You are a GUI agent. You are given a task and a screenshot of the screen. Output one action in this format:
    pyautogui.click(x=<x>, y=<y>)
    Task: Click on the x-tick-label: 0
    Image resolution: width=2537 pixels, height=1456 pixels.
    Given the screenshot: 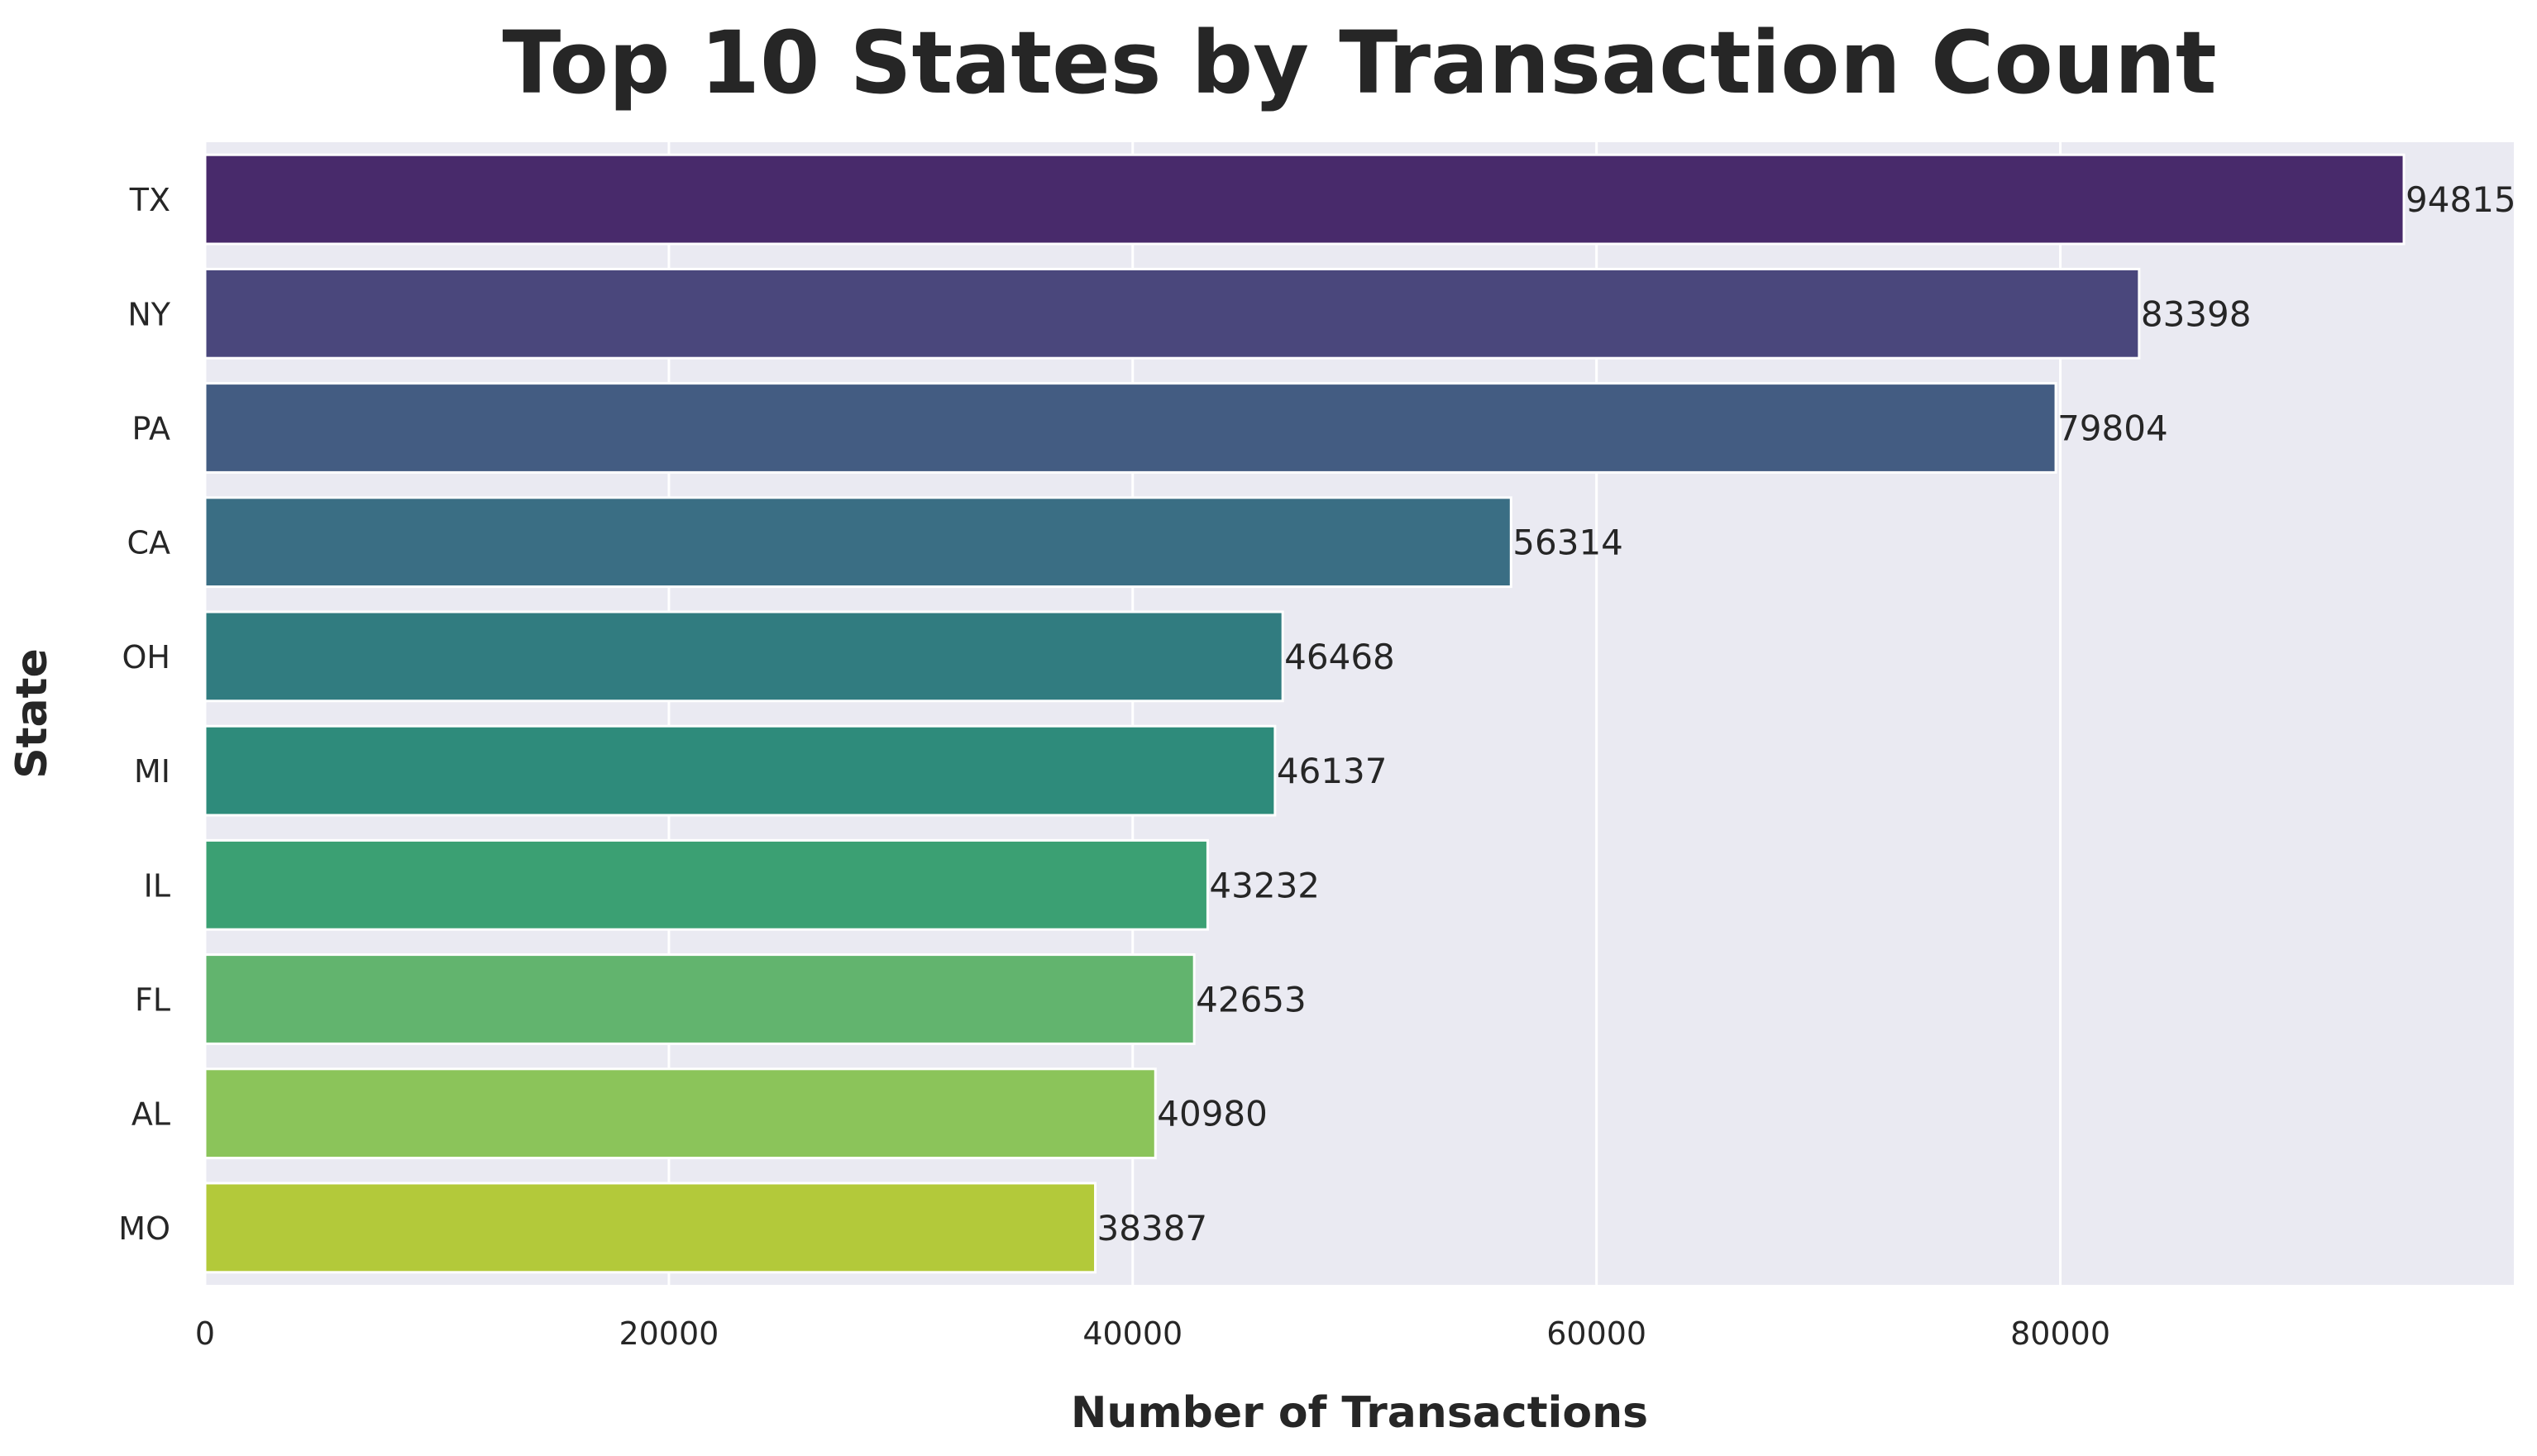 What is the action you would take?
    pyautogui.click(x=205, y=1333)
    